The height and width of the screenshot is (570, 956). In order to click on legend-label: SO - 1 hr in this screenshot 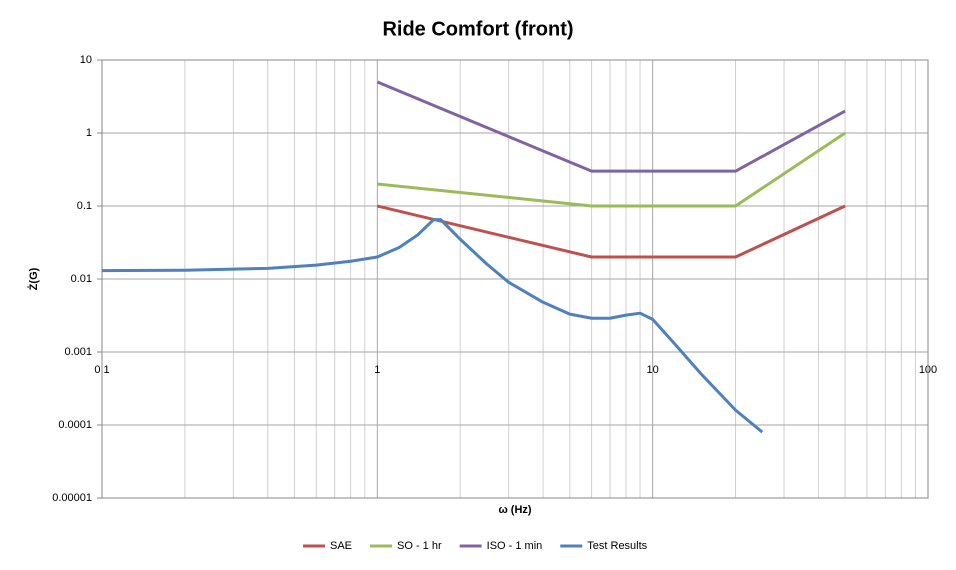, I will do `click(419, 546)`.